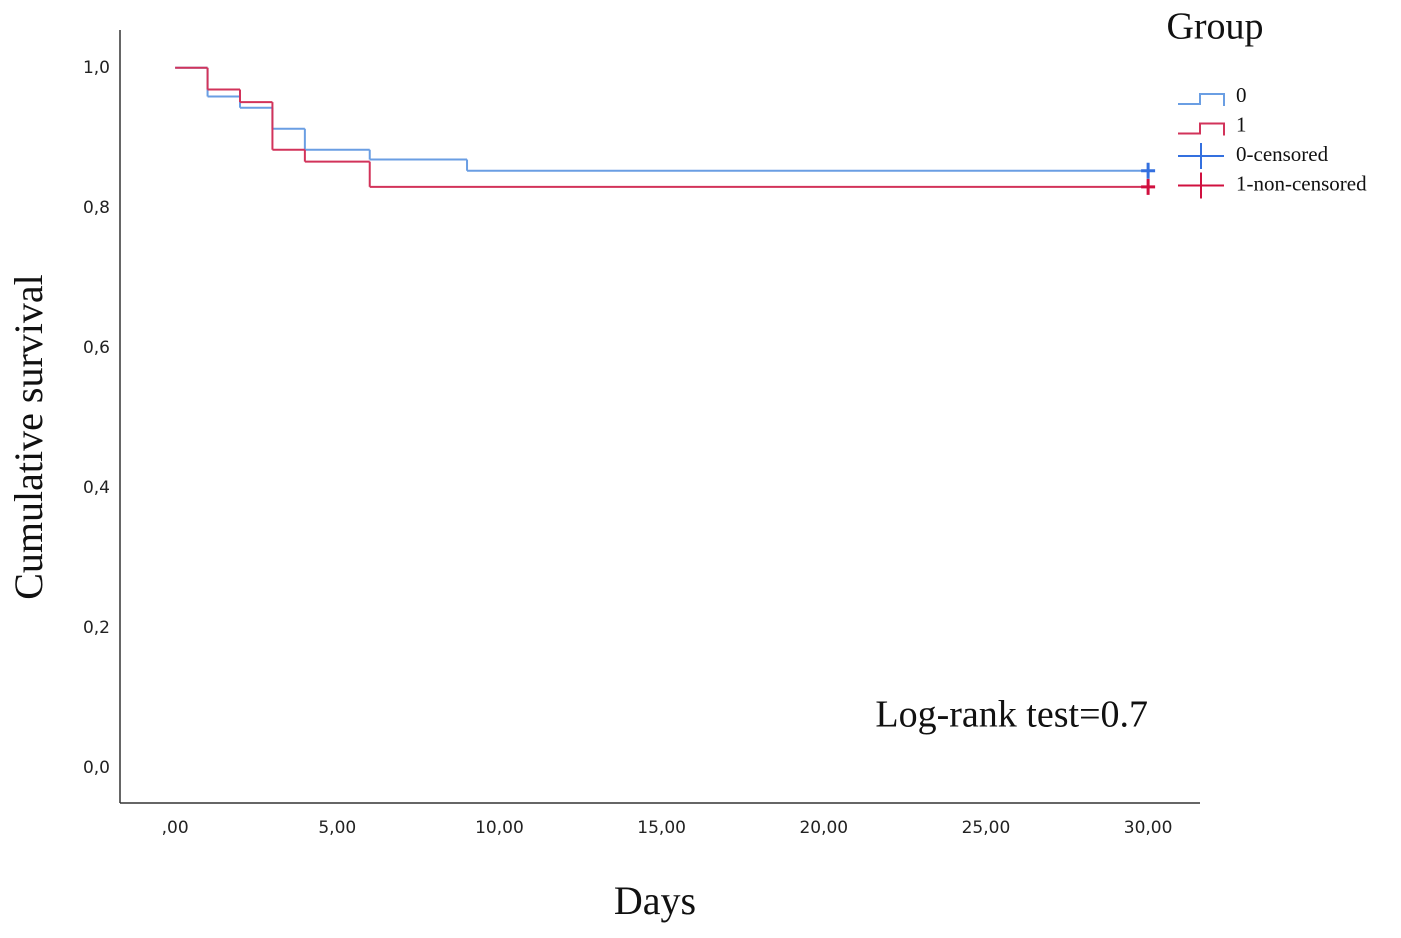  What do you see at coordinates (1241, 124) in the screenshot?
I see `legend-label: 1` at bounding box center [1241, 124].